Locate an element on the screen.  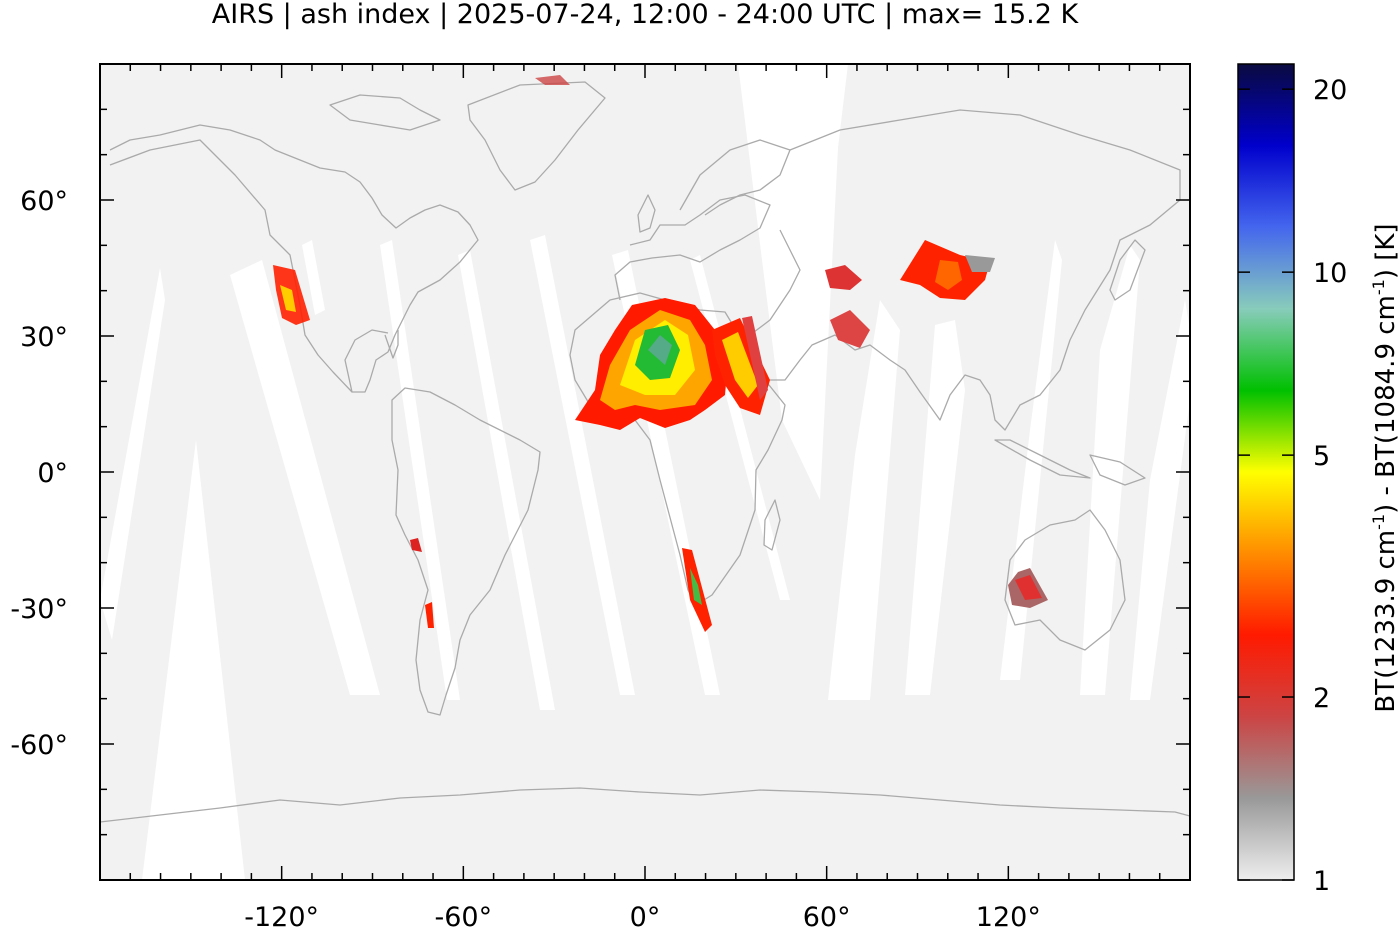
lat-tick-label: 60° is located at coordinates (44, 201).